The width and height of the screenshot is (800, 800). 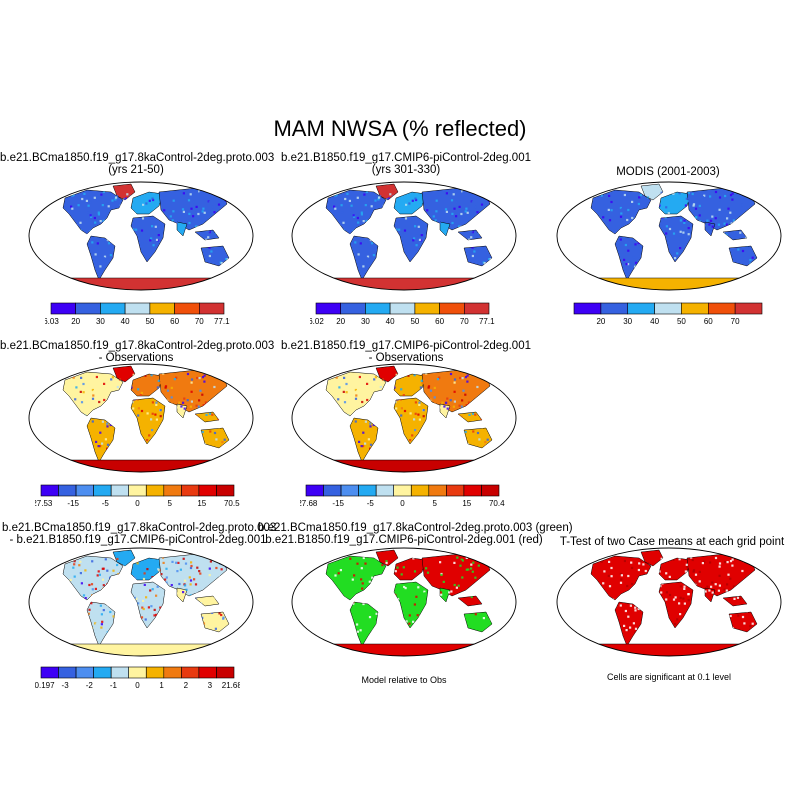 I want to click on colorbar-tick-label: -3, so click(x=66, y=685).